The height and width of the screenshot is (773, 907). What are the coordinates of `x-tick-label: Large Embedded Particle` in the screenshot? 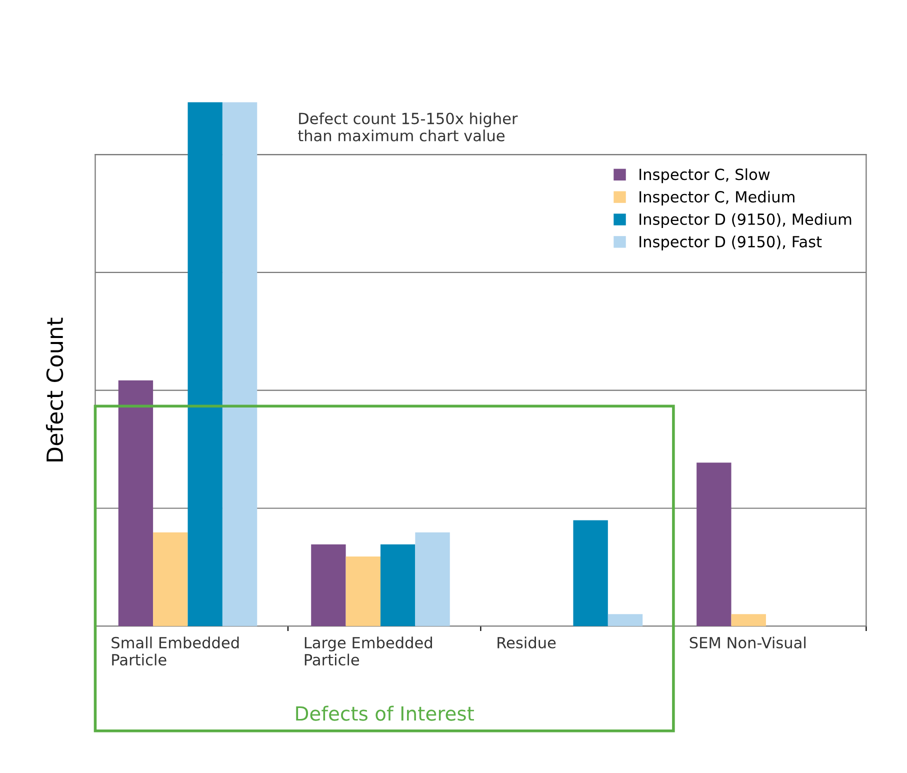 It's located at (368, 651).